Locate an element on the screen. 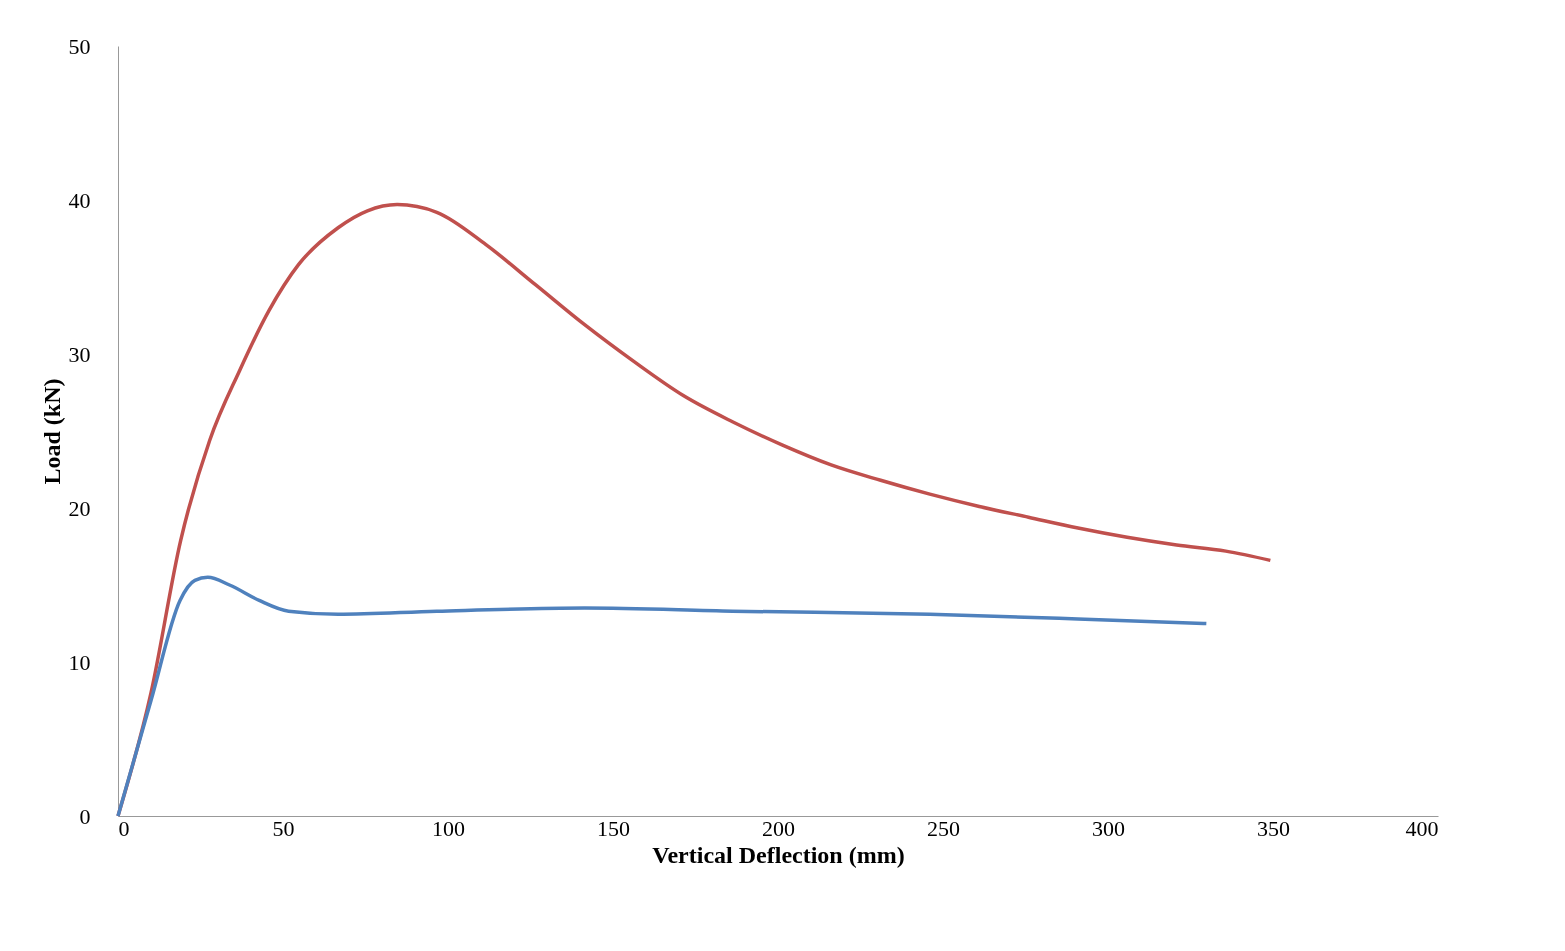 The image size is (1565, 951). x-tick-label: 50 is located at coordinates (283, 828).